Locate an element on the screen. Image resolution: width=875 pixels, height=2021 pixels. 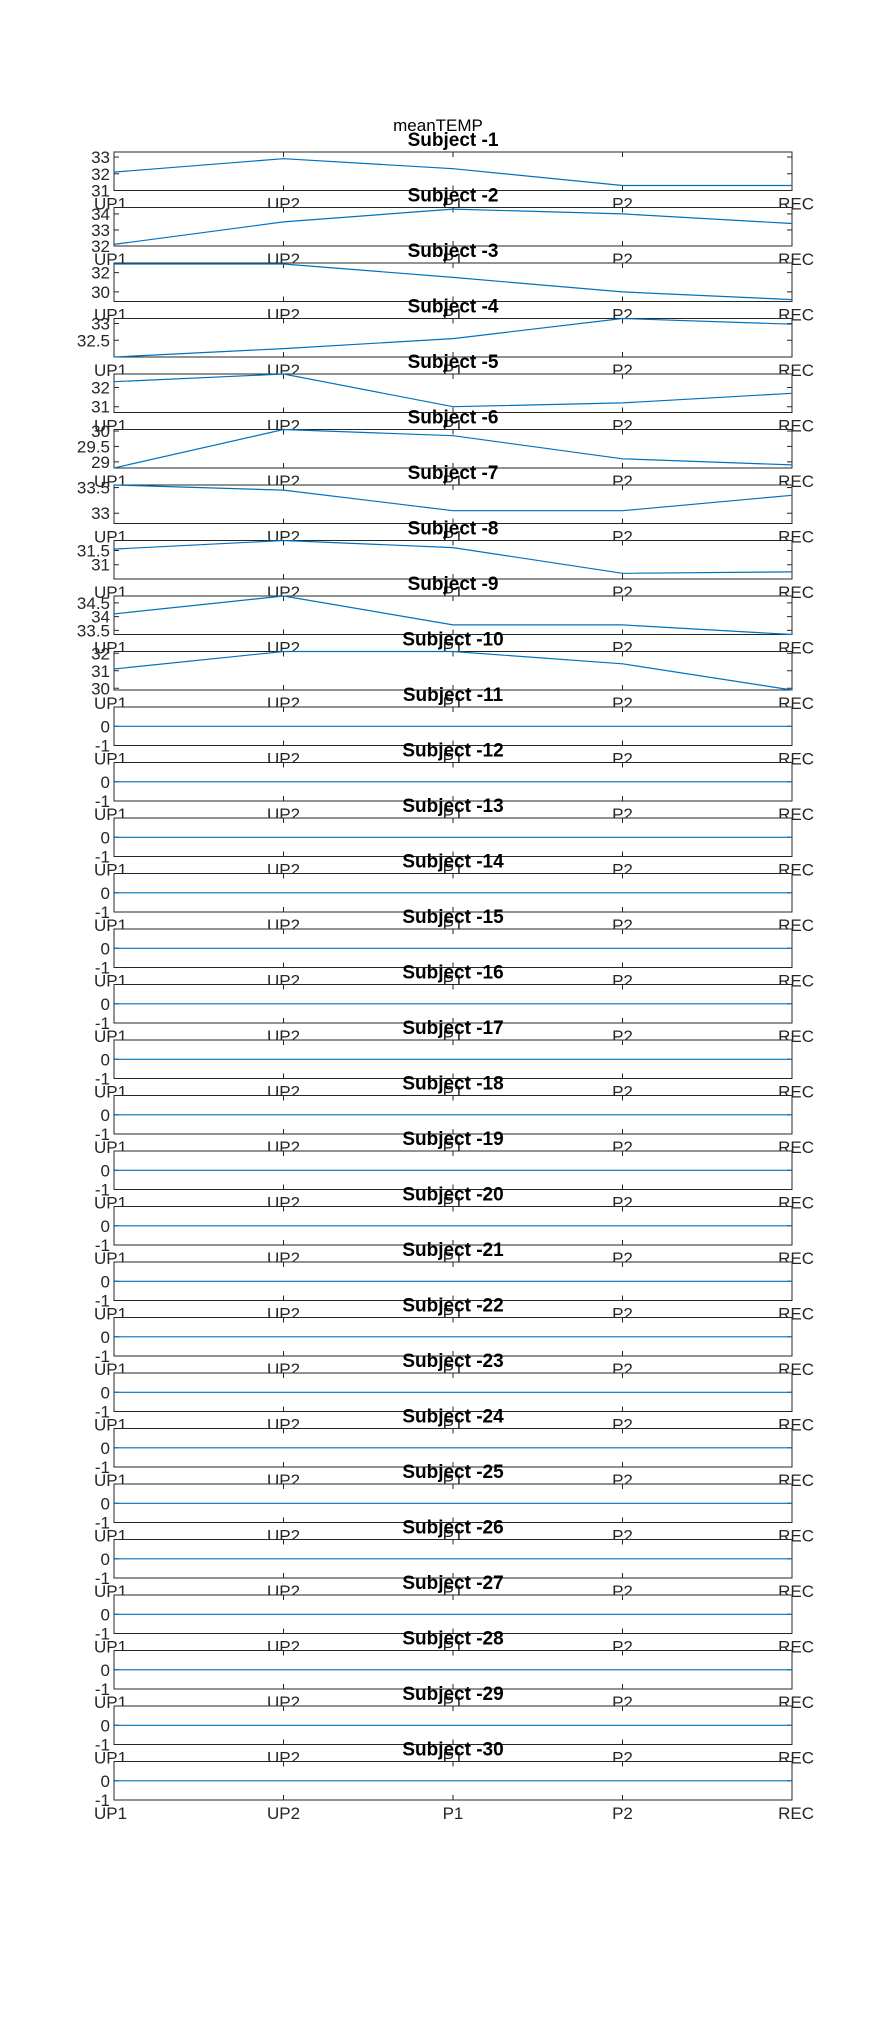
subplot-13-y-tick-label-2: 0 is located at coordinates (105, 837).